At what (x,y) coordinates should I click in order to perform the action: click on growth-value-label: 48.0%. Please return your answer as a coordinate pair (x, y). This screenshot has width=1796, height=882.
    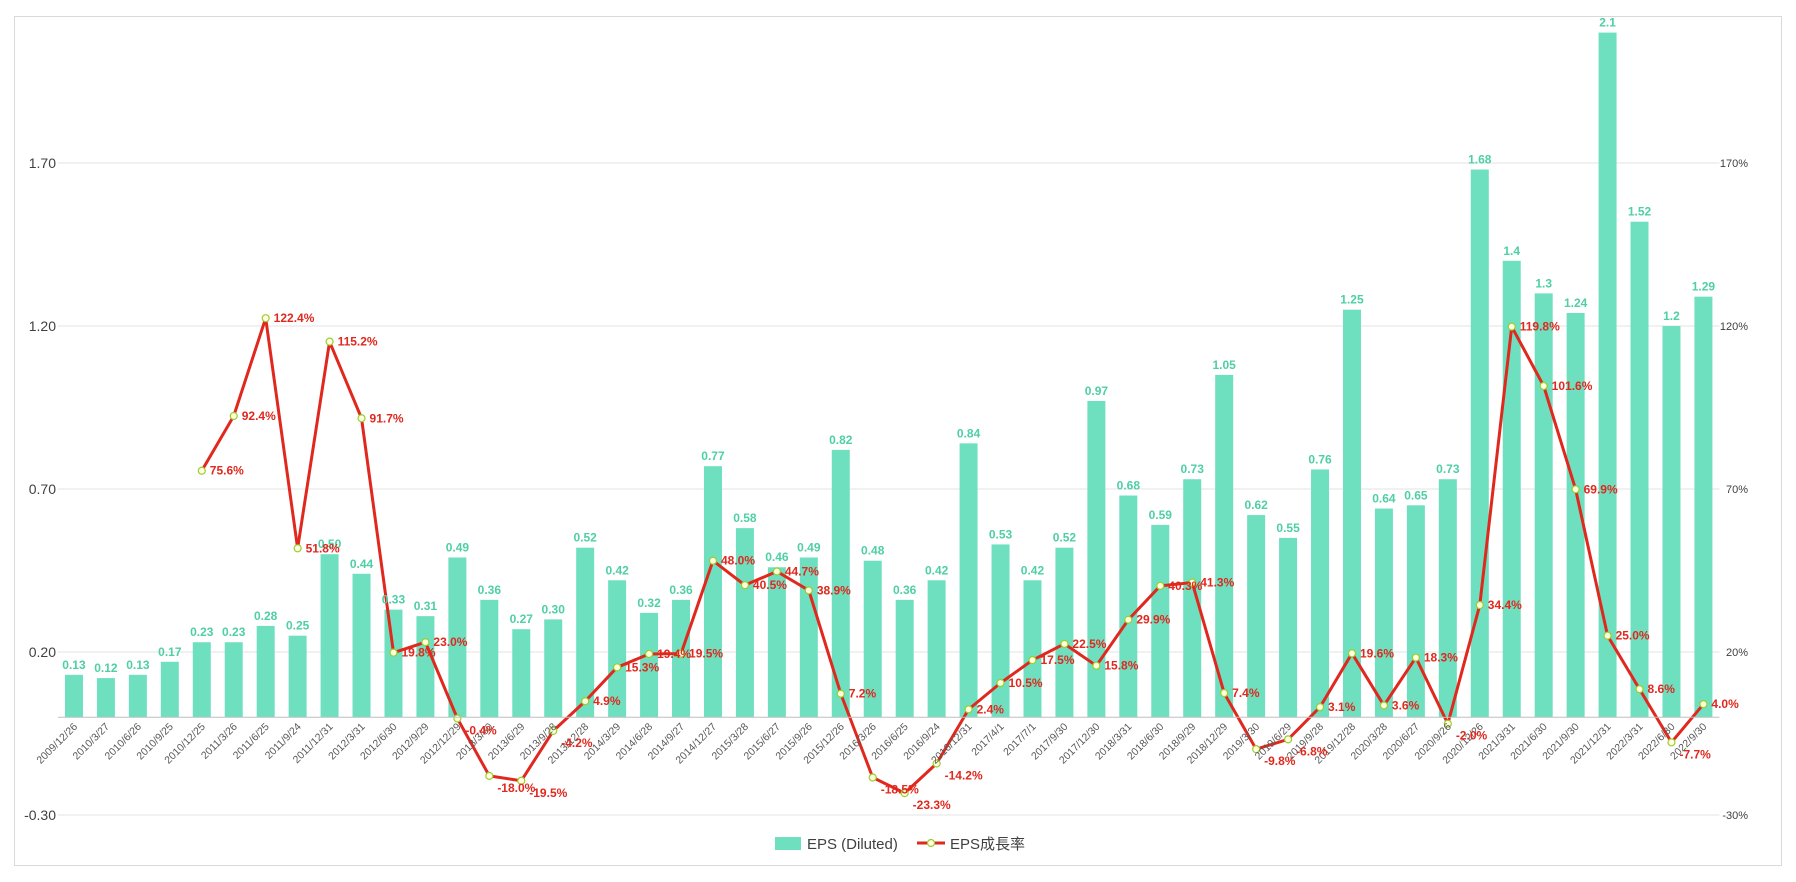
    Looking at the image, I should click on (738, 561).